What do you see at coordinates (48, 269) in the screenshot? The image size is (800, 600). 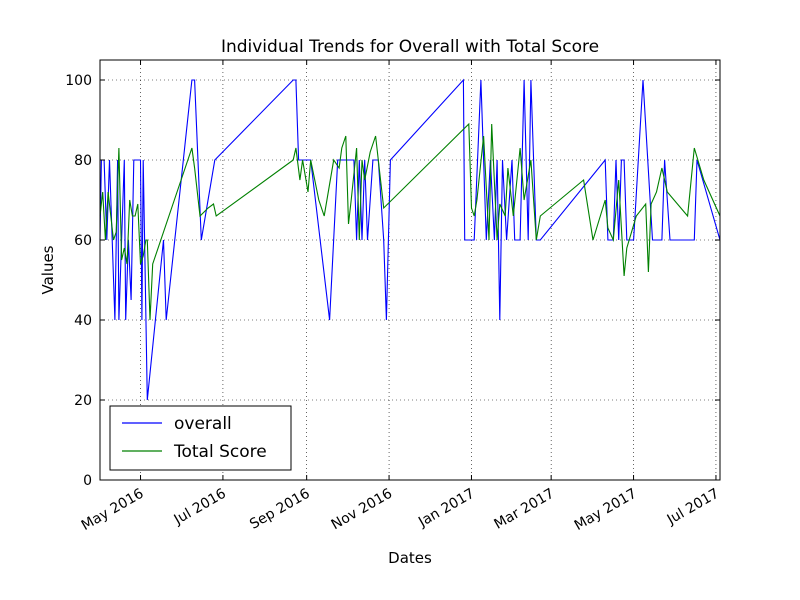 I see `y-axis-label: Values` at bounding box center [48, 269].